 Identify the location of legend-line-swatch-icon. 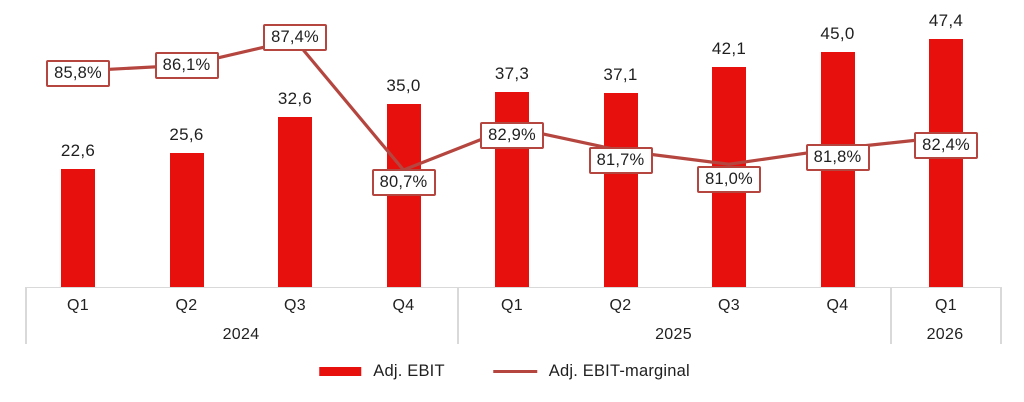
(514, 371).